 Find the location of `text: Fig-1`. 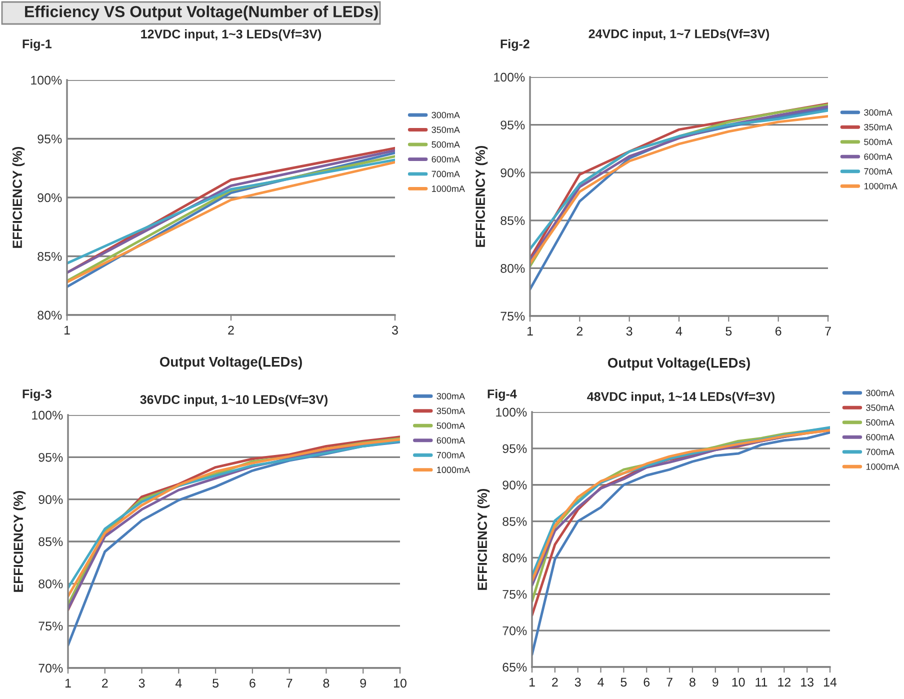

text: Fig-1 is located at coordinates (37, 45).